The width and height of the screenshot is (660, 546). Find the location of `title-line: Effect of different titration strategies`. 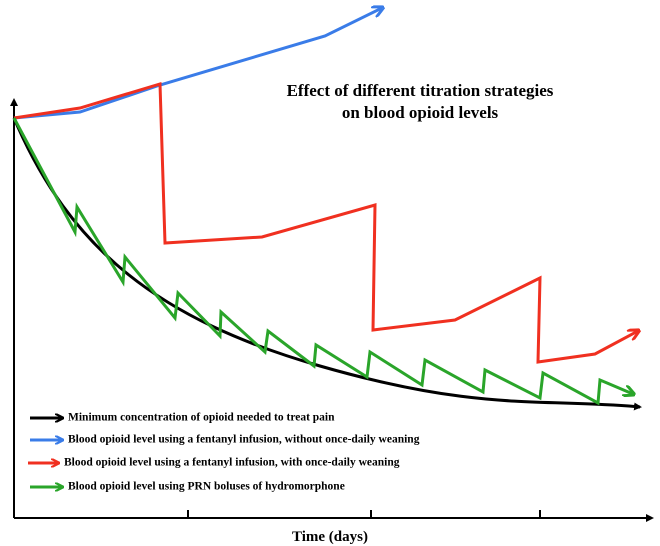

title-line: Effect of different titration strategies is located at coordinates (420, 90).